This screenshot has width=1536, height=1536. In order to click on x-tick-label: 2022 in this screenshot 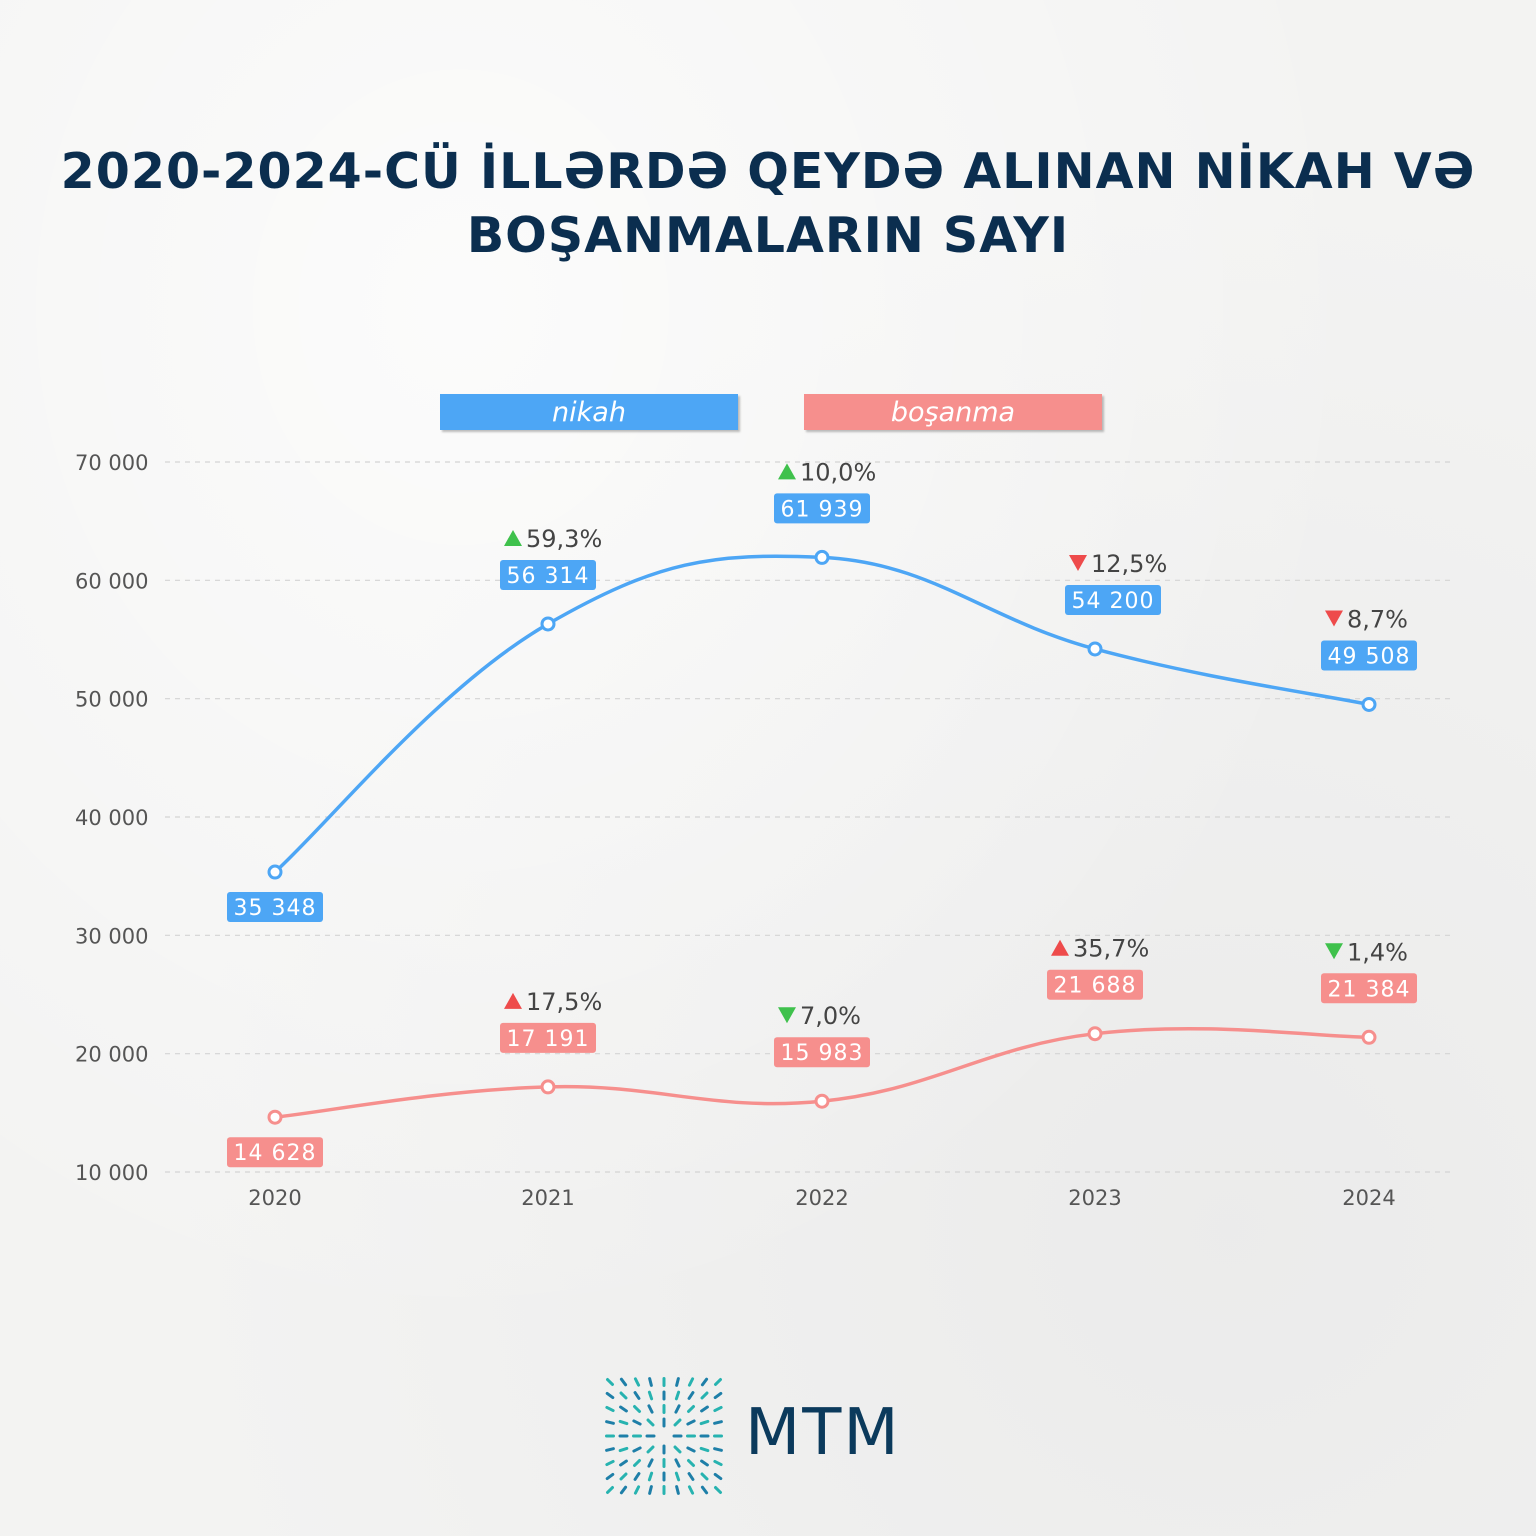, I will do `click(821, 1198)`.